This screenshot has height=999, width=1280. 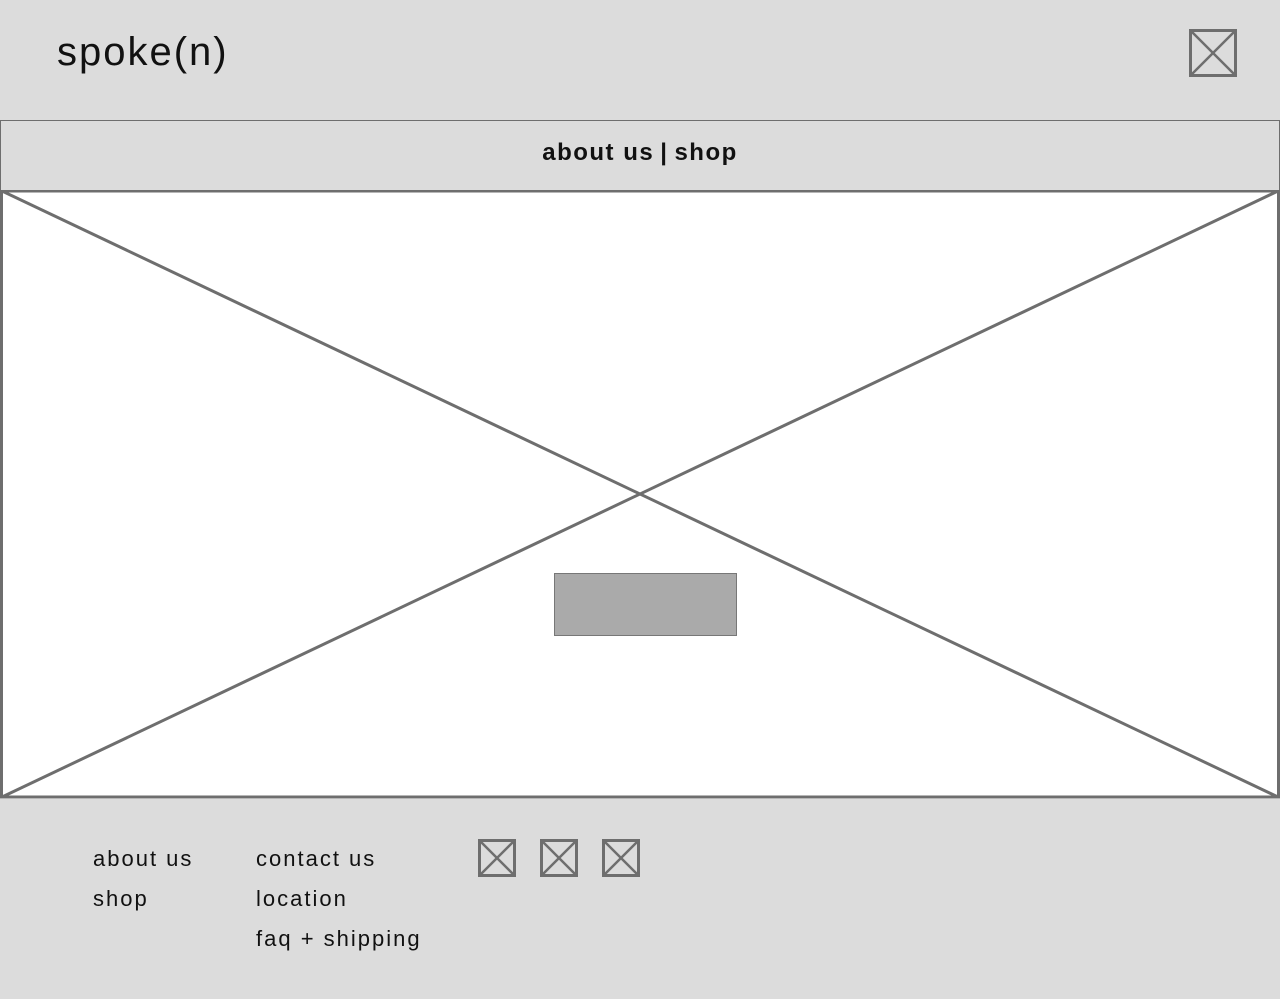 I want to click on footer-links-secondary: contact us location faq + shipping, so click(x=339, y=899).